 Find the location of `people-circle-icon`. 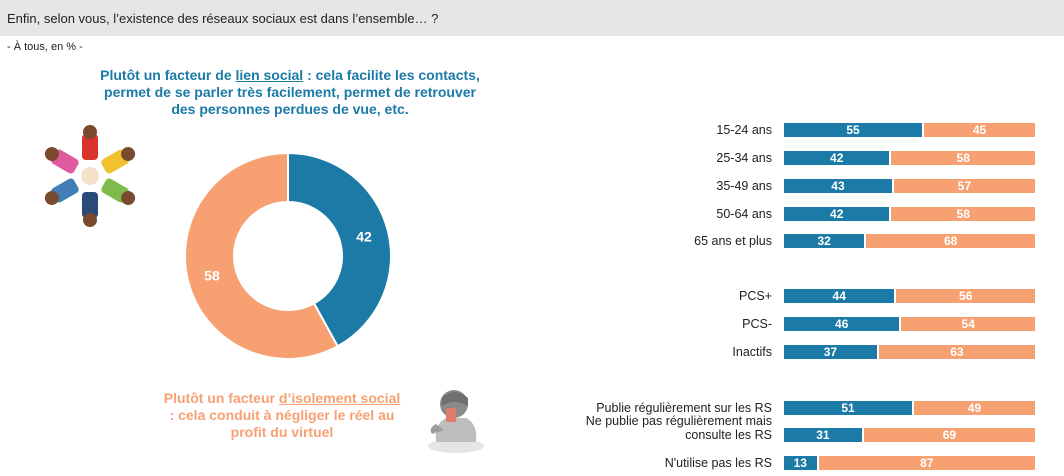

people-circle-icon is located at coordinates (90, 176).